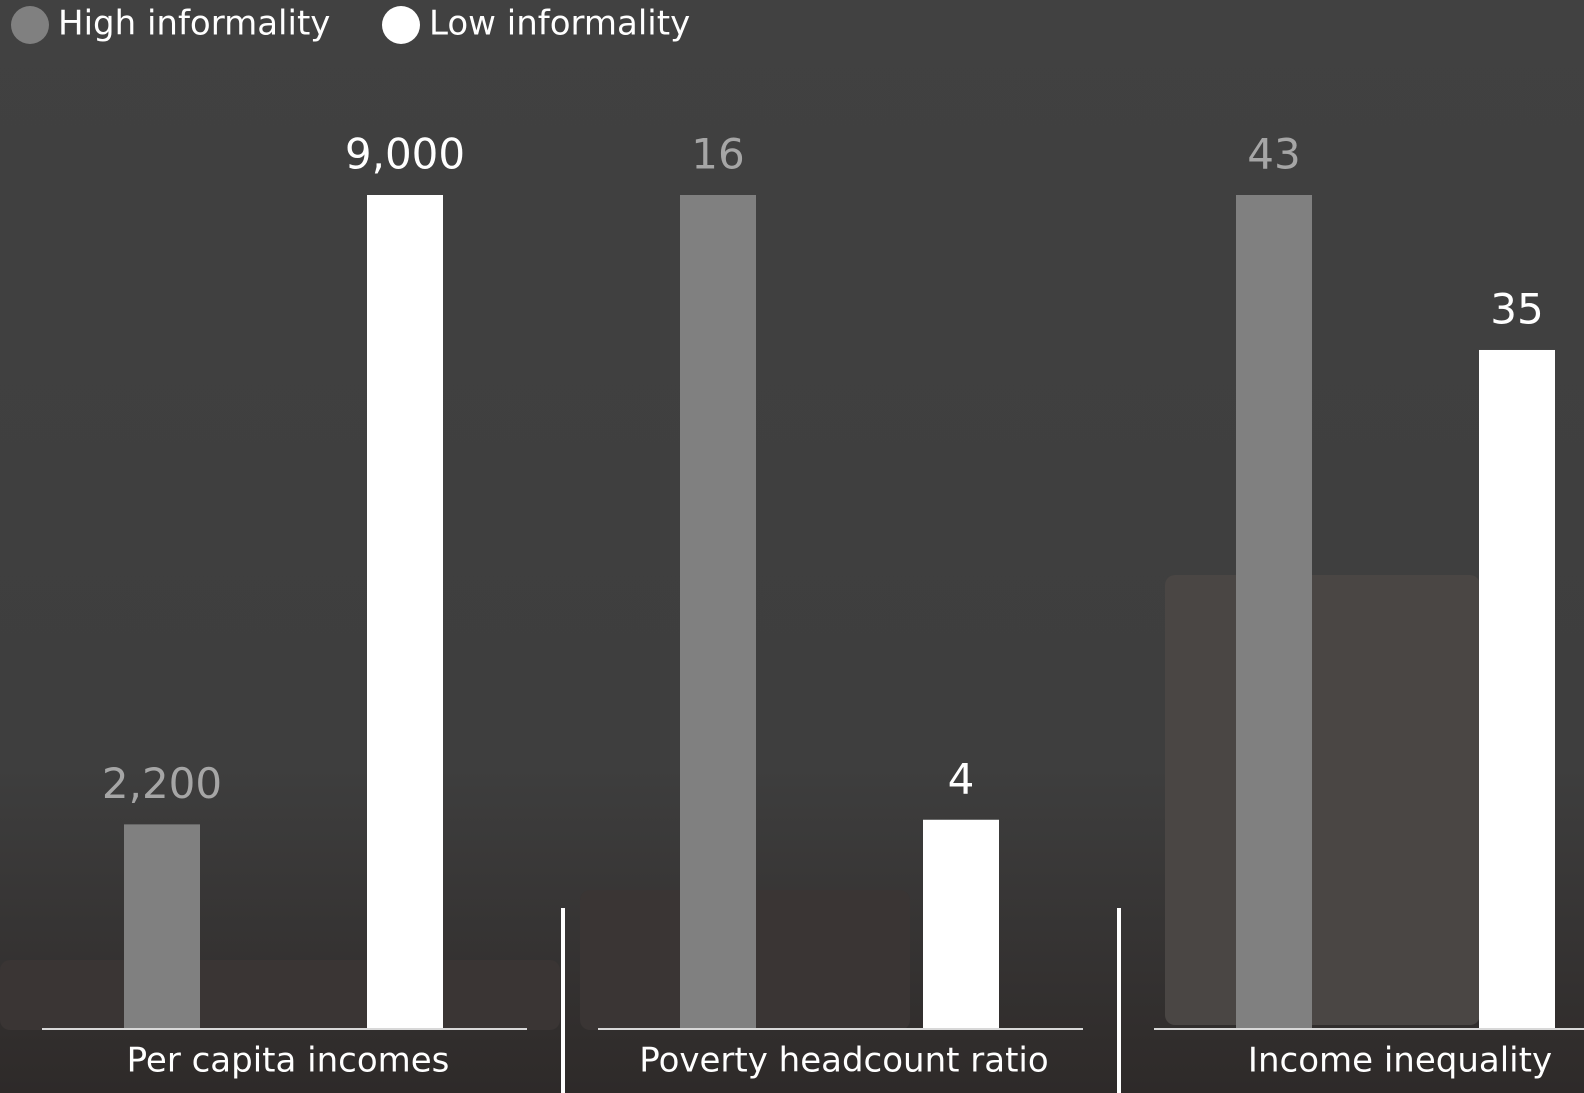 This screenshot has height=1093, width=1584. Describe the element at coordinates (162, 783) in the screenshot. I see `value-label: 2,200` at that location.